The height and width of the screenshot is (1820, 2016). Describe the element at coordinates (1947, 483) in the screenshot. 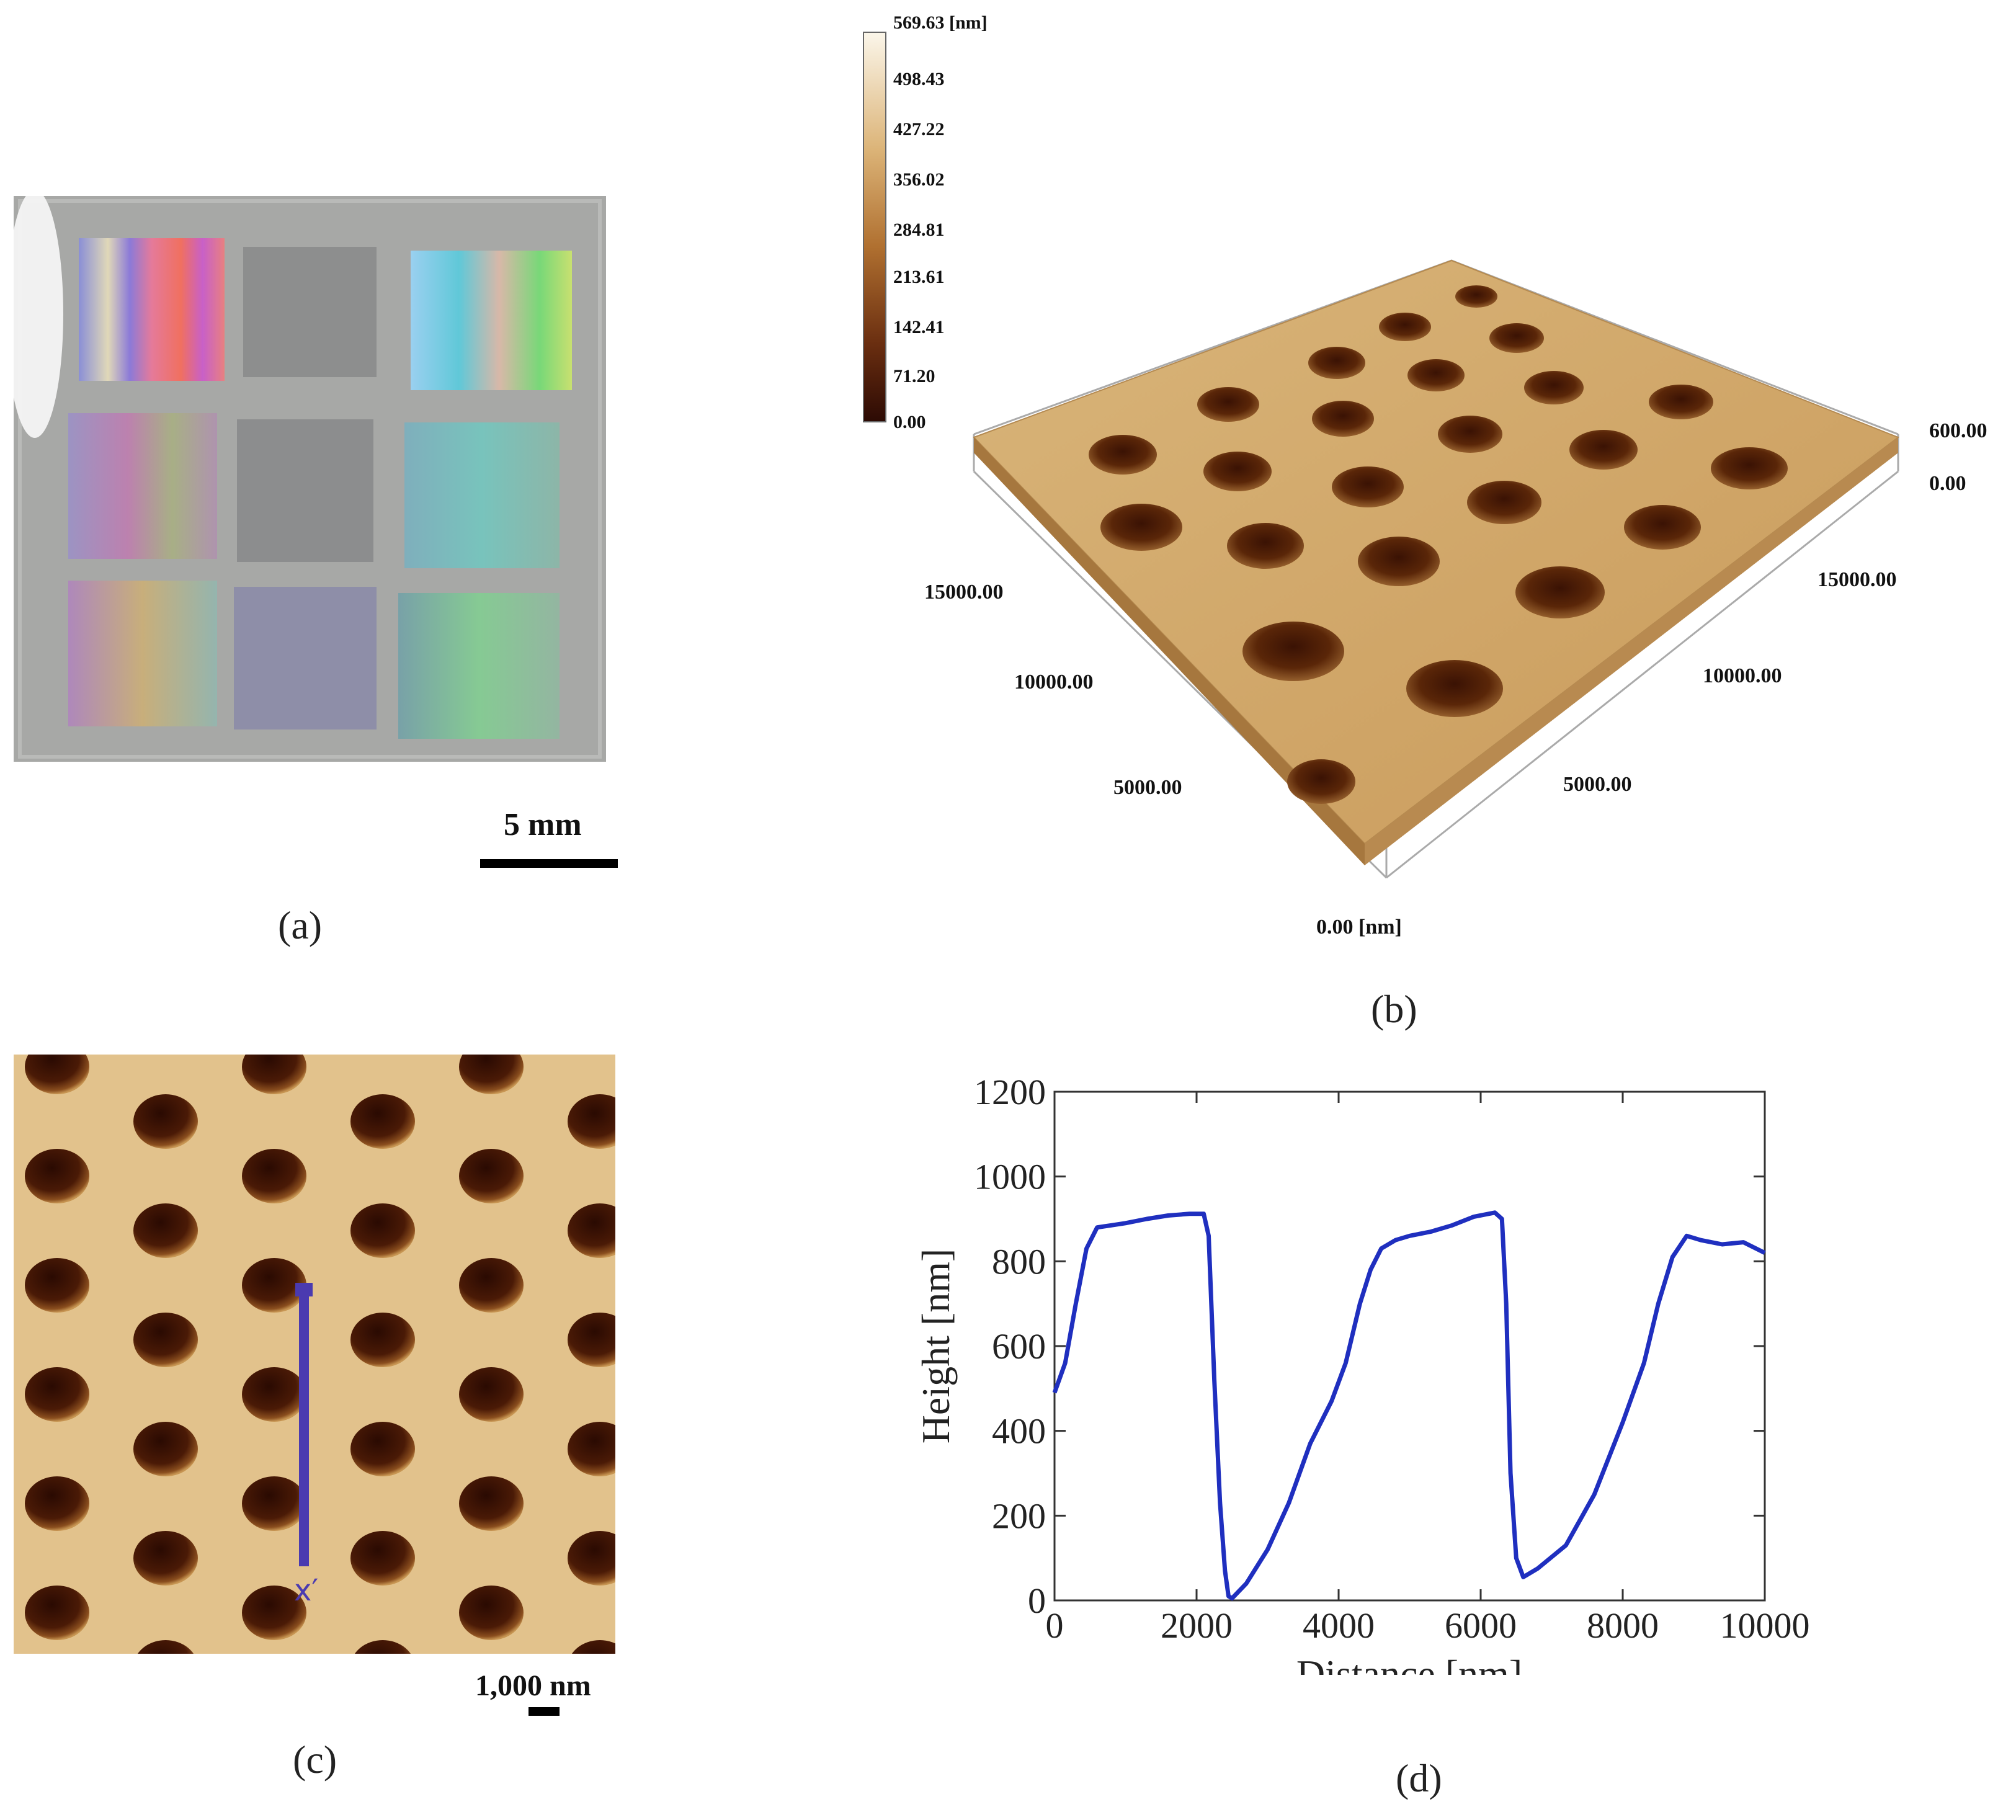

I see `z-axis-bottom-label: 0.00` at that location.